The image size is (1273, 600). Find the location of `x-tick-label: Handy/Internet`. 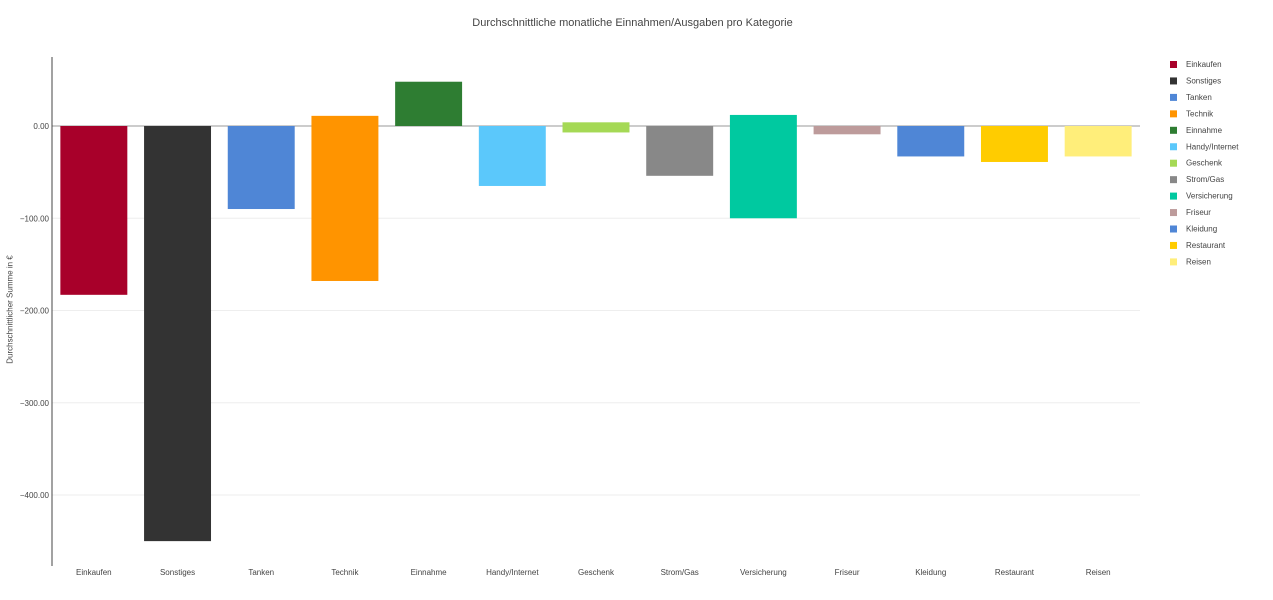

x-tick-label: Handy/Internet is located at coordinates (512, 572).